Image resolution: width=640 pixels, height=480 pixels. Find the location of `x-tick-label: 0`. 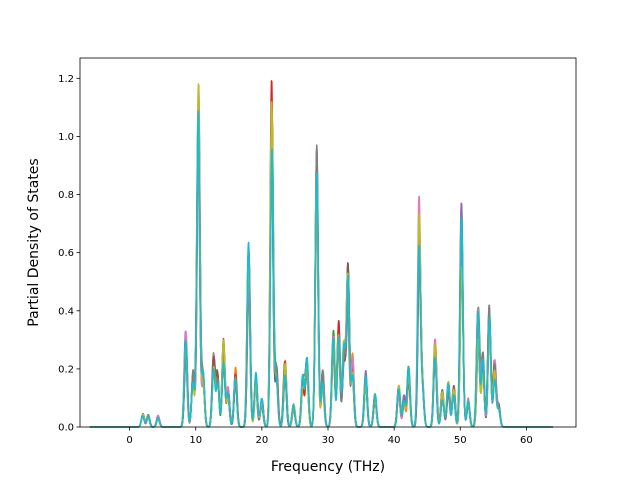

x-tick-label: 0 is located at coordinates (129, 440).